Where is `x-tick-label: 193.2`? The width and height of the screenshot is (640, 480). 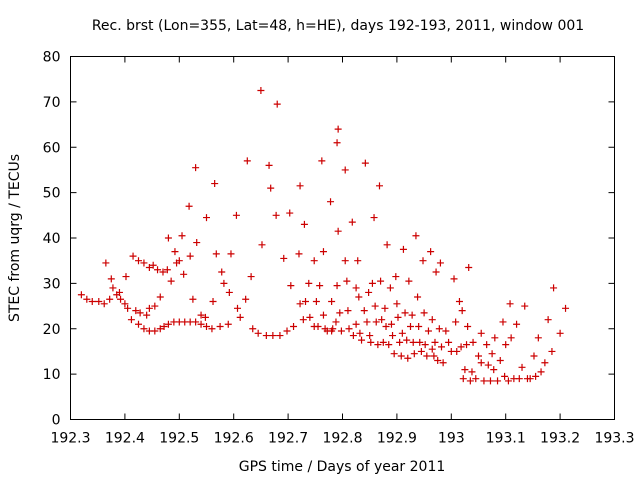
x-tick-label: 193.2 is located at coordinates (560, 439).